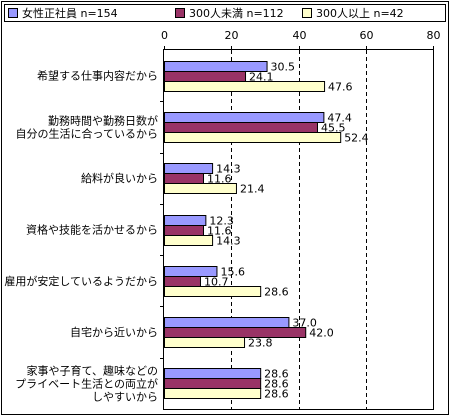 This screenshot has width=450, height=420. Describe the element at coordinates (260, 343) in the screenshot. I see `data-label: 23.8` at that location.